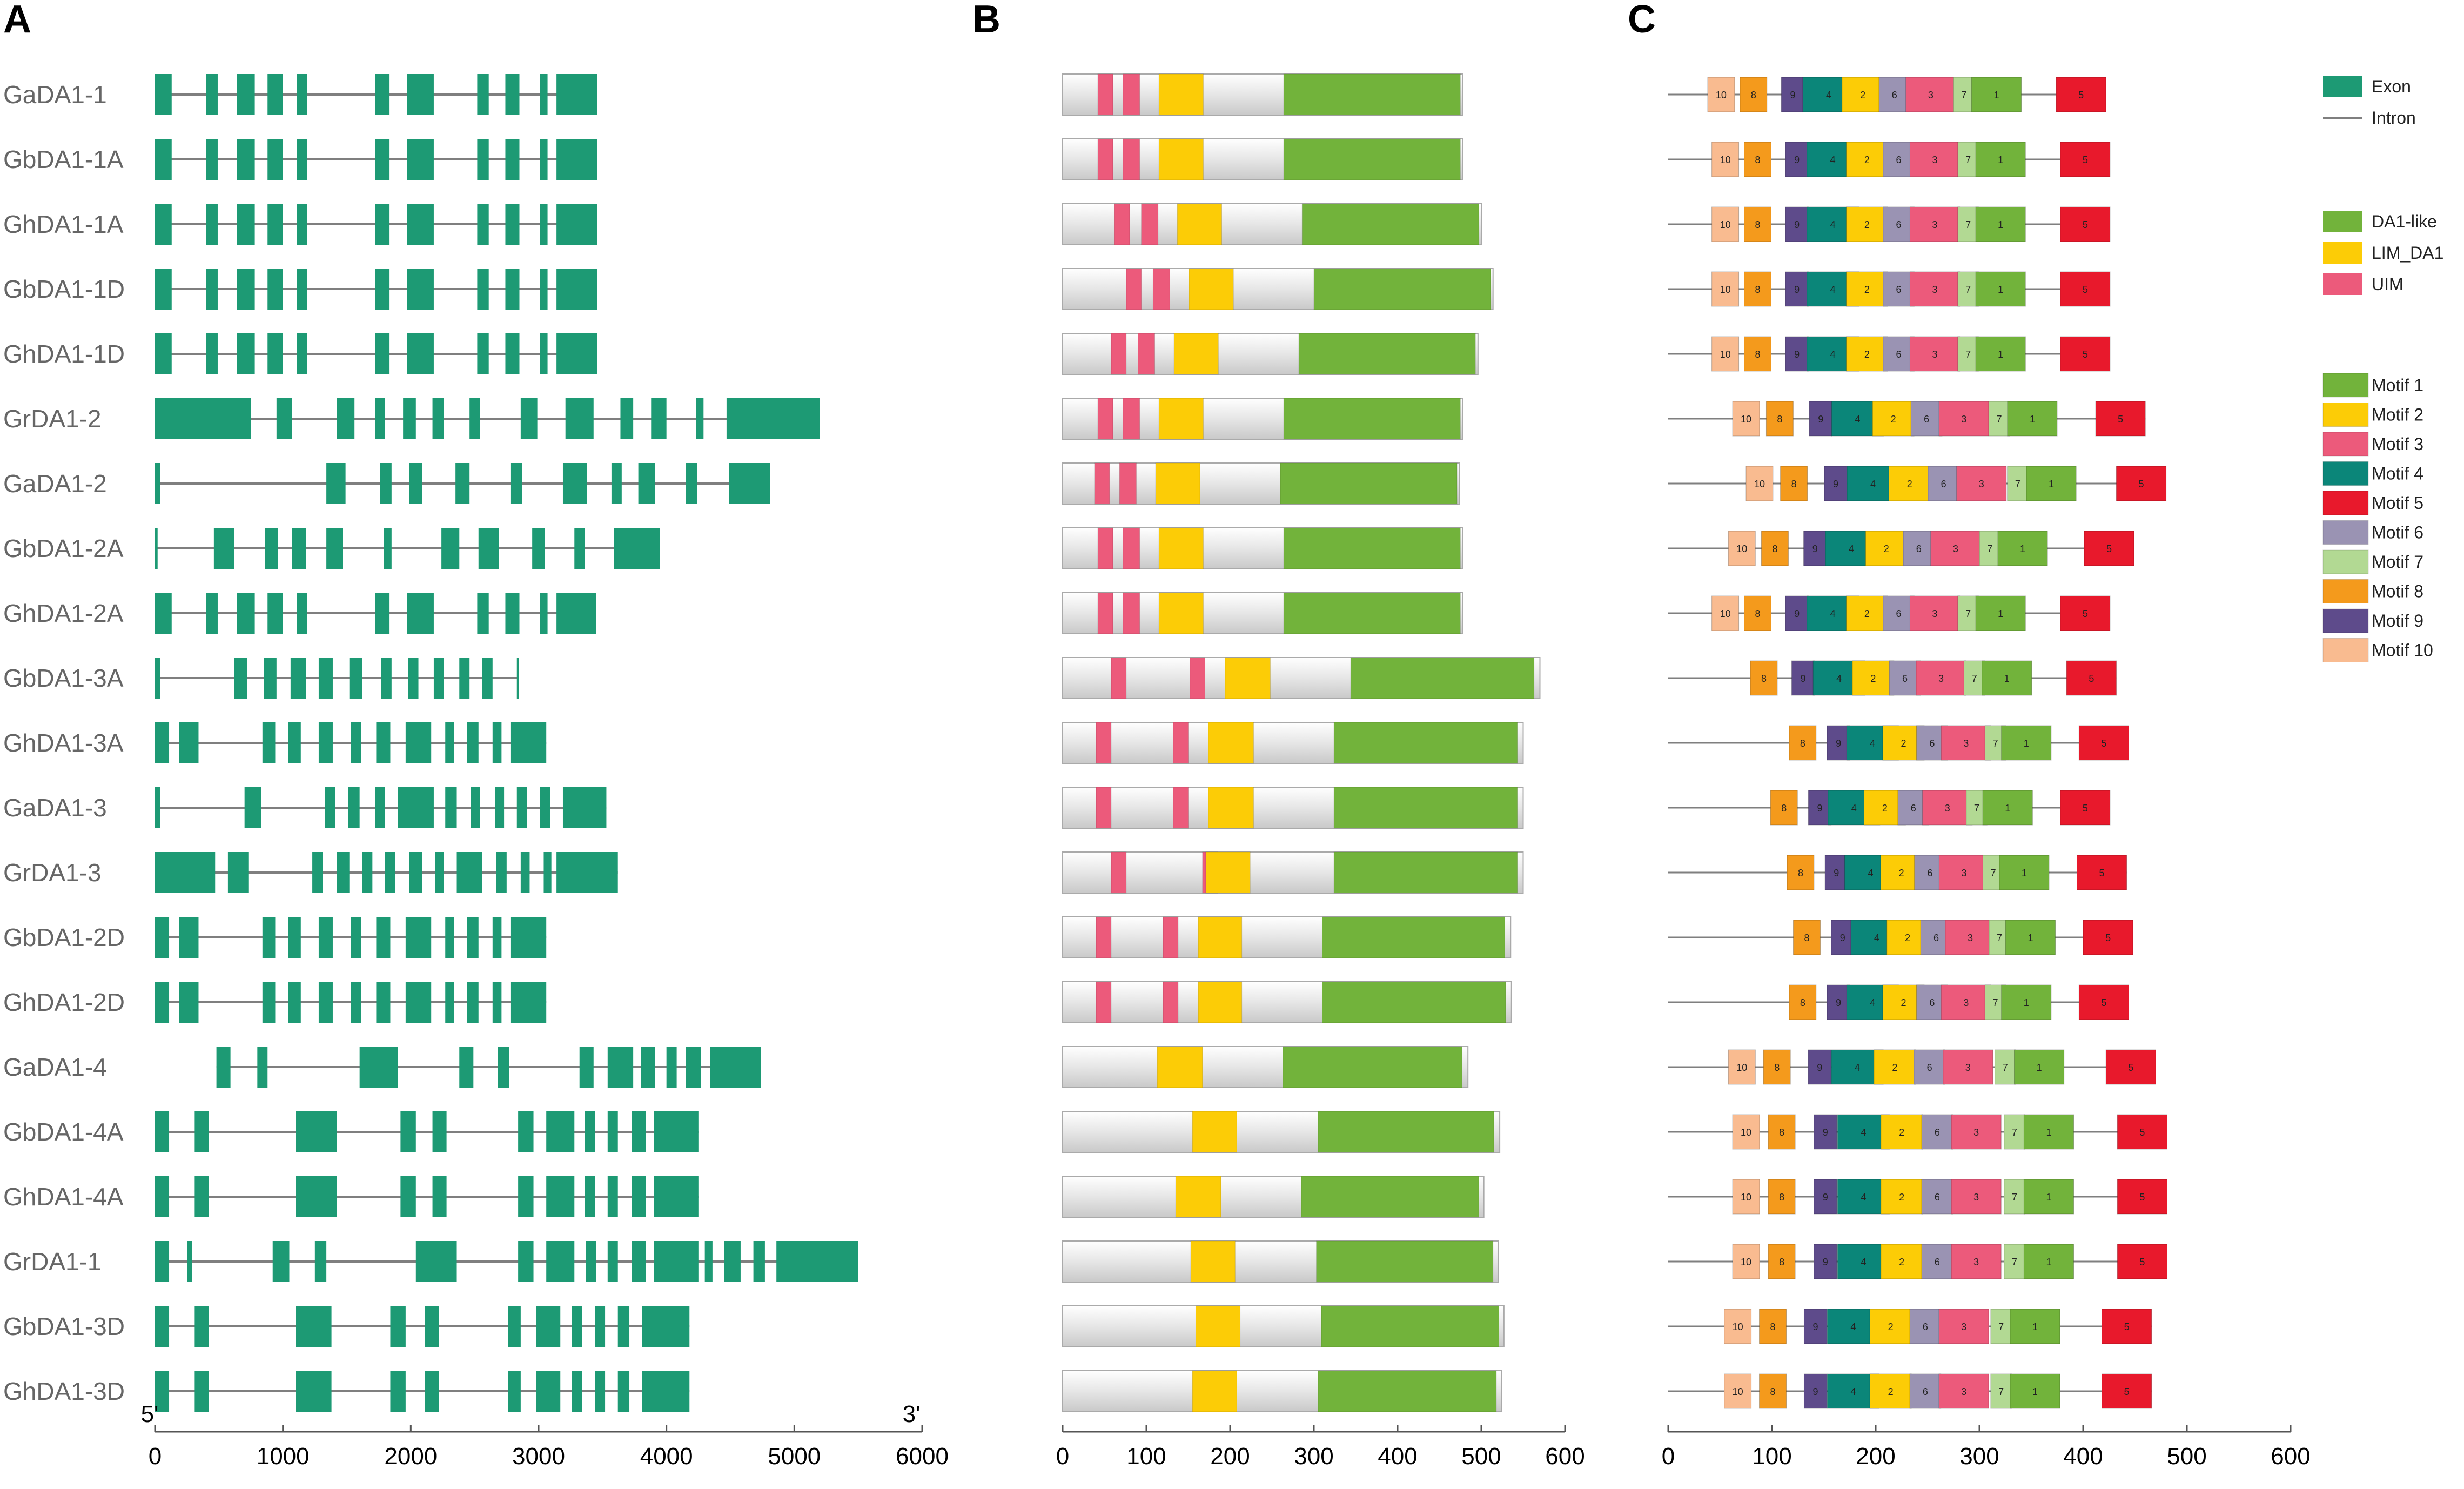 The width and height of the screenshot is (2464, 1489). What do you see at coordinates (1481, 1456) in the screenshot?
I see `tick-label: 500` at bounding box center [1481, 1456].